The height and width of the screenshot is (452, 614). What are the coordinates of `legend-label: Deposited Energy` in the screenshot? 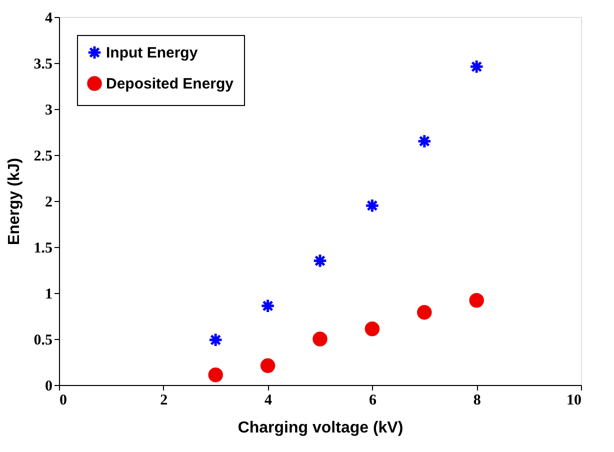 It's located at (170, 84).